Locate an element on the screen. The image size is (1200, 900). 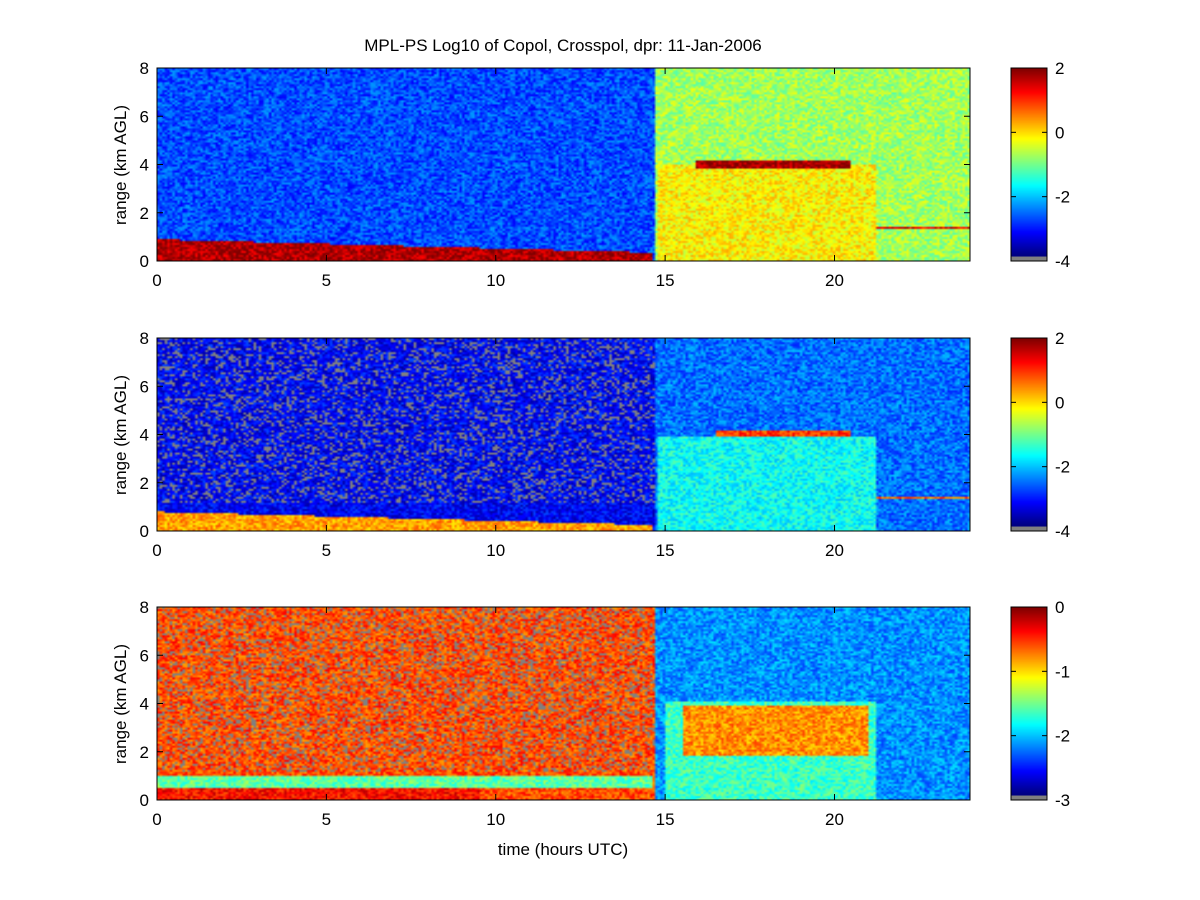
panel-2-heatmap is located at coordinates (563, 434).